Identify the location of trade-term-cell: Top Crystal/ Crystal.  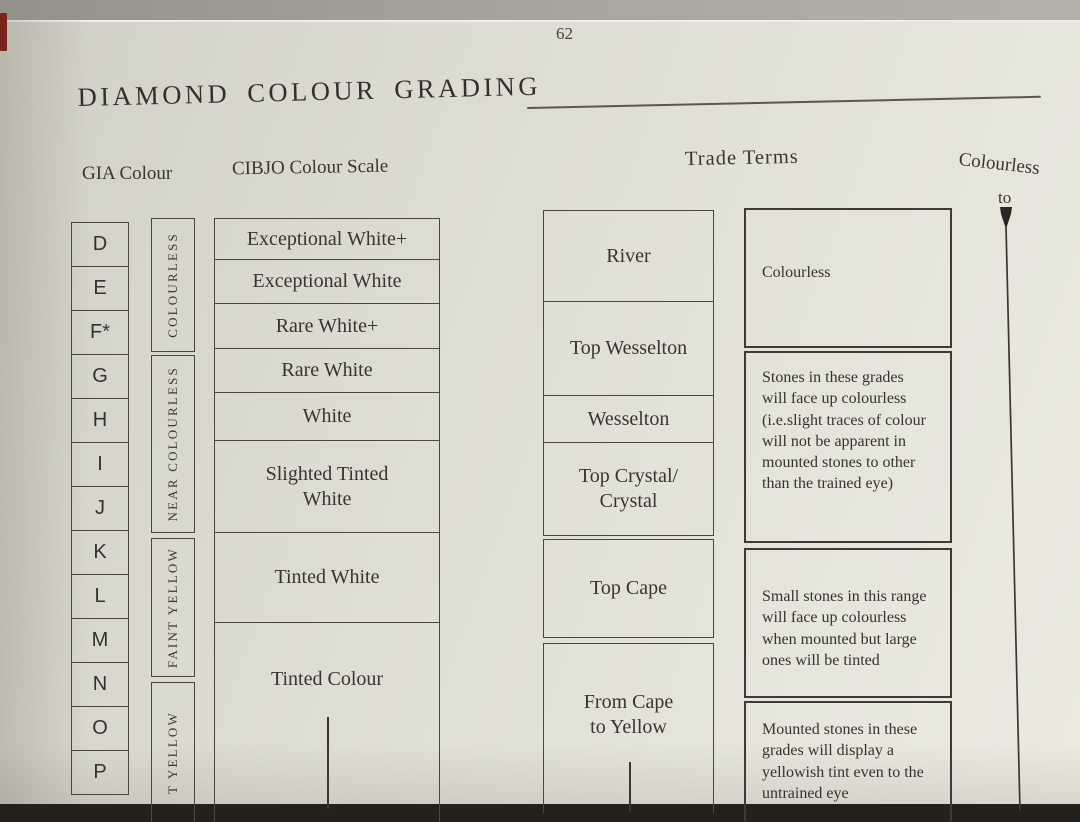
(628, 489).